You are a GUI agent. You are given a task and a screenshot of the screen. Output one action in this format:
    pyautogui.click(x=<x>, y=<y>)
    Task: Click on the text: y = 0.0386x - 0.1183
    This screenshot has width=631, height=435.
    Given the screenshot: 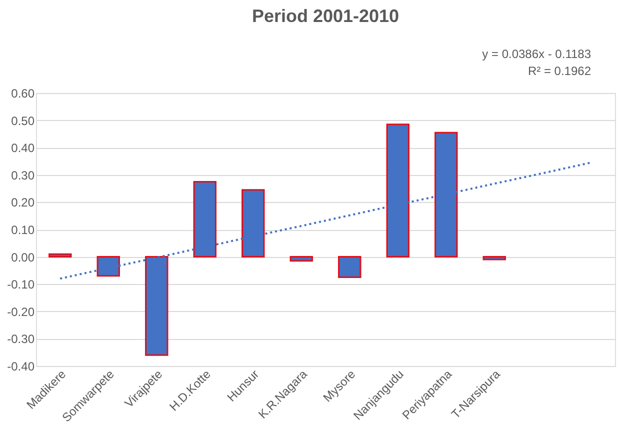 What is the action you would take?
    pyautogui.click(x=537, y=54)
    